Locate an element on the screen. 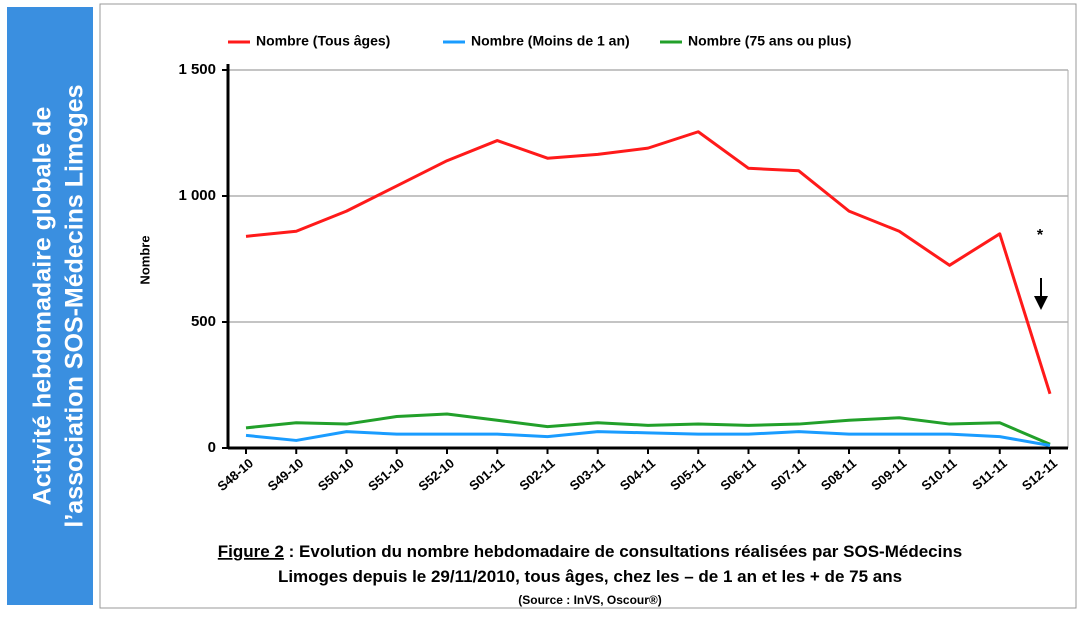  x-tick-label: S05-11 is located at coordinates (687, 474).